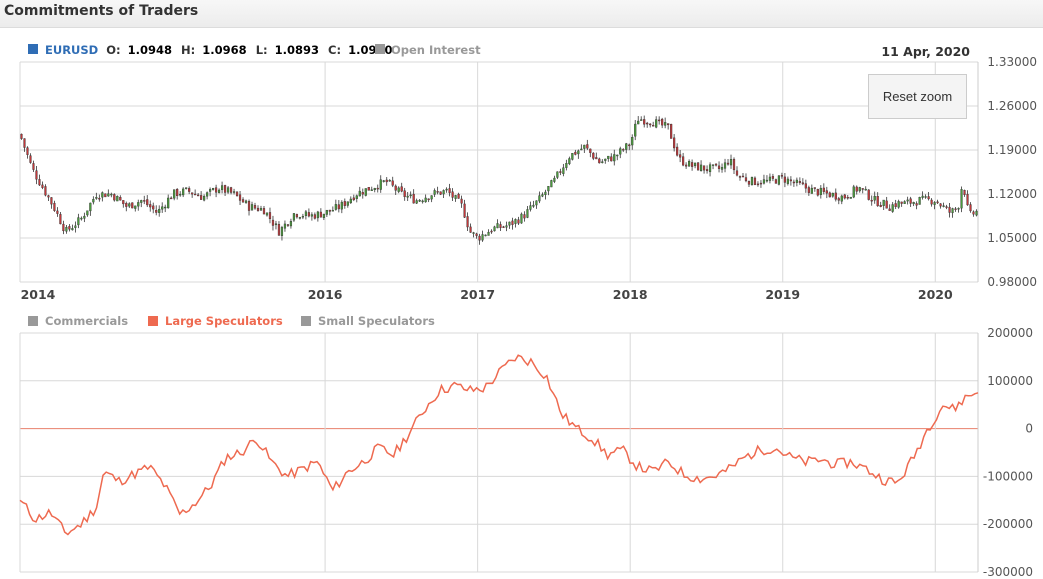 This screenshot has width=1043, height=579. What do you see at coordinates (153, 321) in the screenshot?
I see `large-speculators-legend-swatch` at bounding box center [153, 321].